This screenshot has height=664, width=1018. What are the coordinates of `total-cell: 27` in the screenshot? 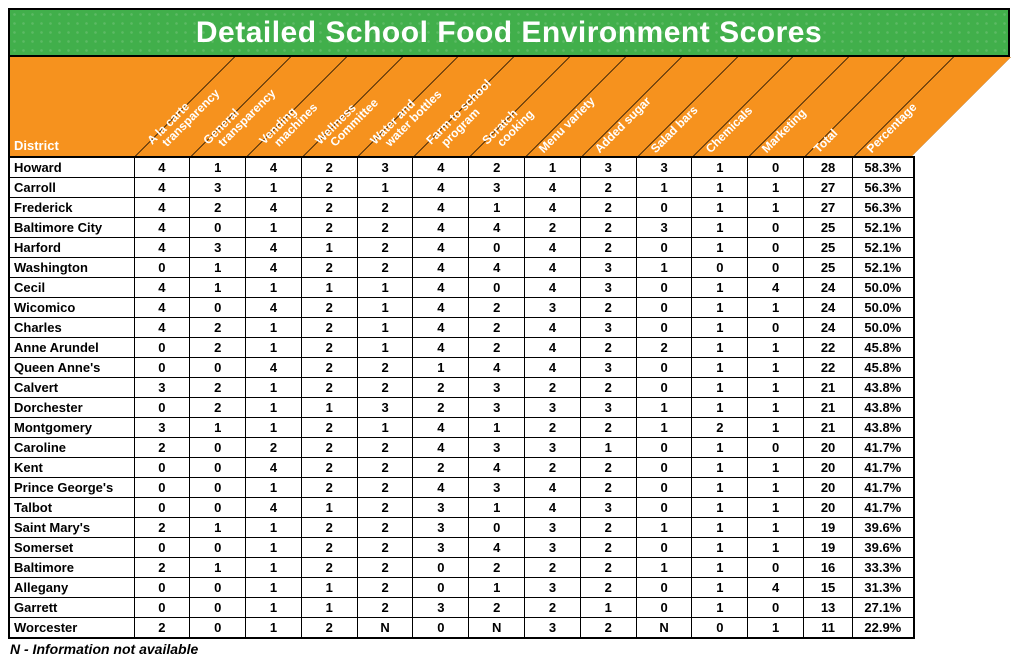 It's located at (828, 207).